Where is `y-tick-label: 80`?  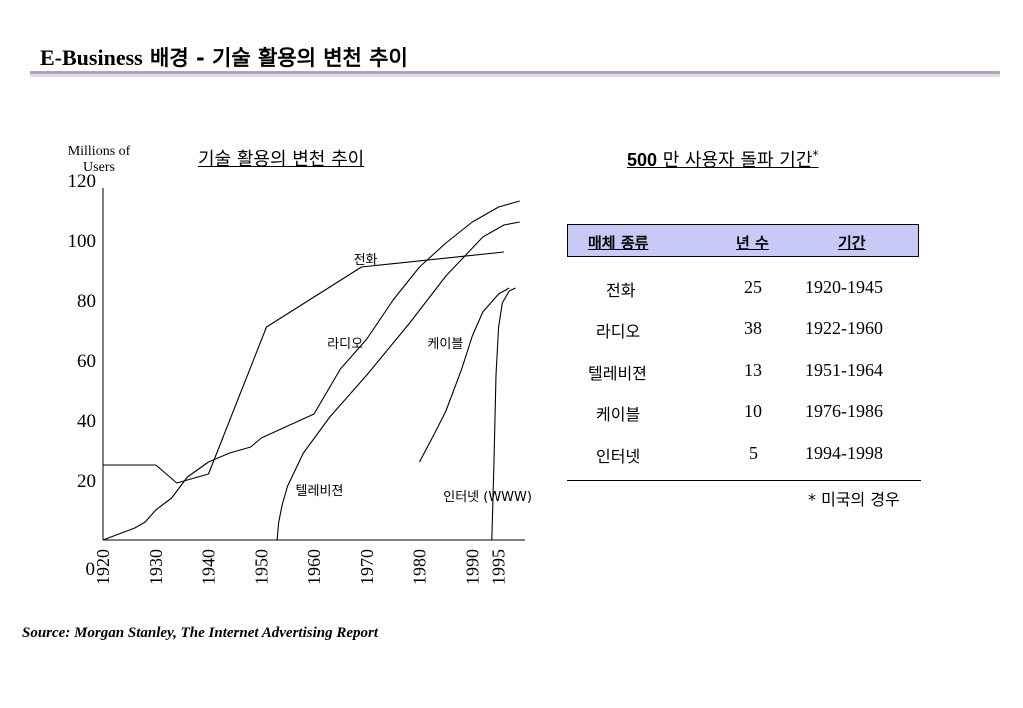
y-tick-label: 80 is located at coordinates (86, 301).